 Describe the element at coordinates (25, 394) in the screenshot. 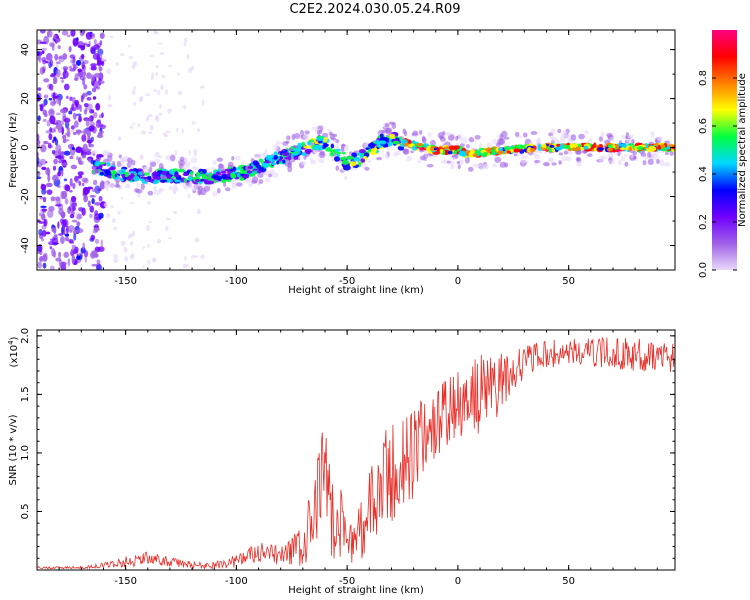

I see `y-tick-label: 1.5` at that location.